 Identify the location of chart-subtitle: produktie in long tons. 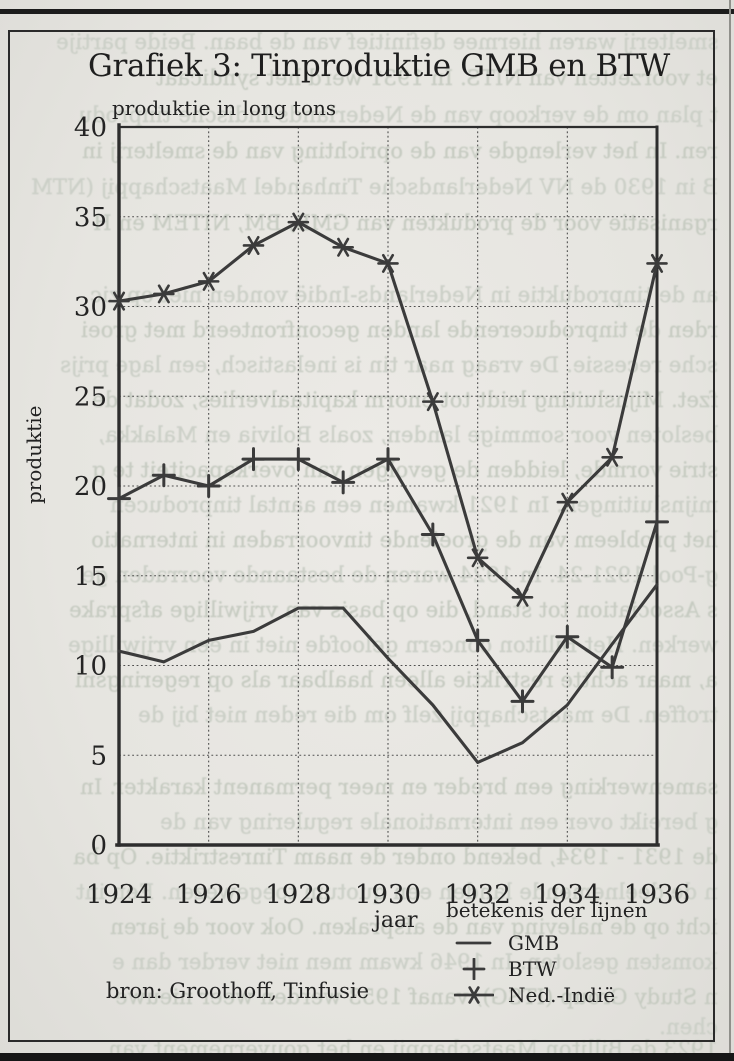
(224, 108).